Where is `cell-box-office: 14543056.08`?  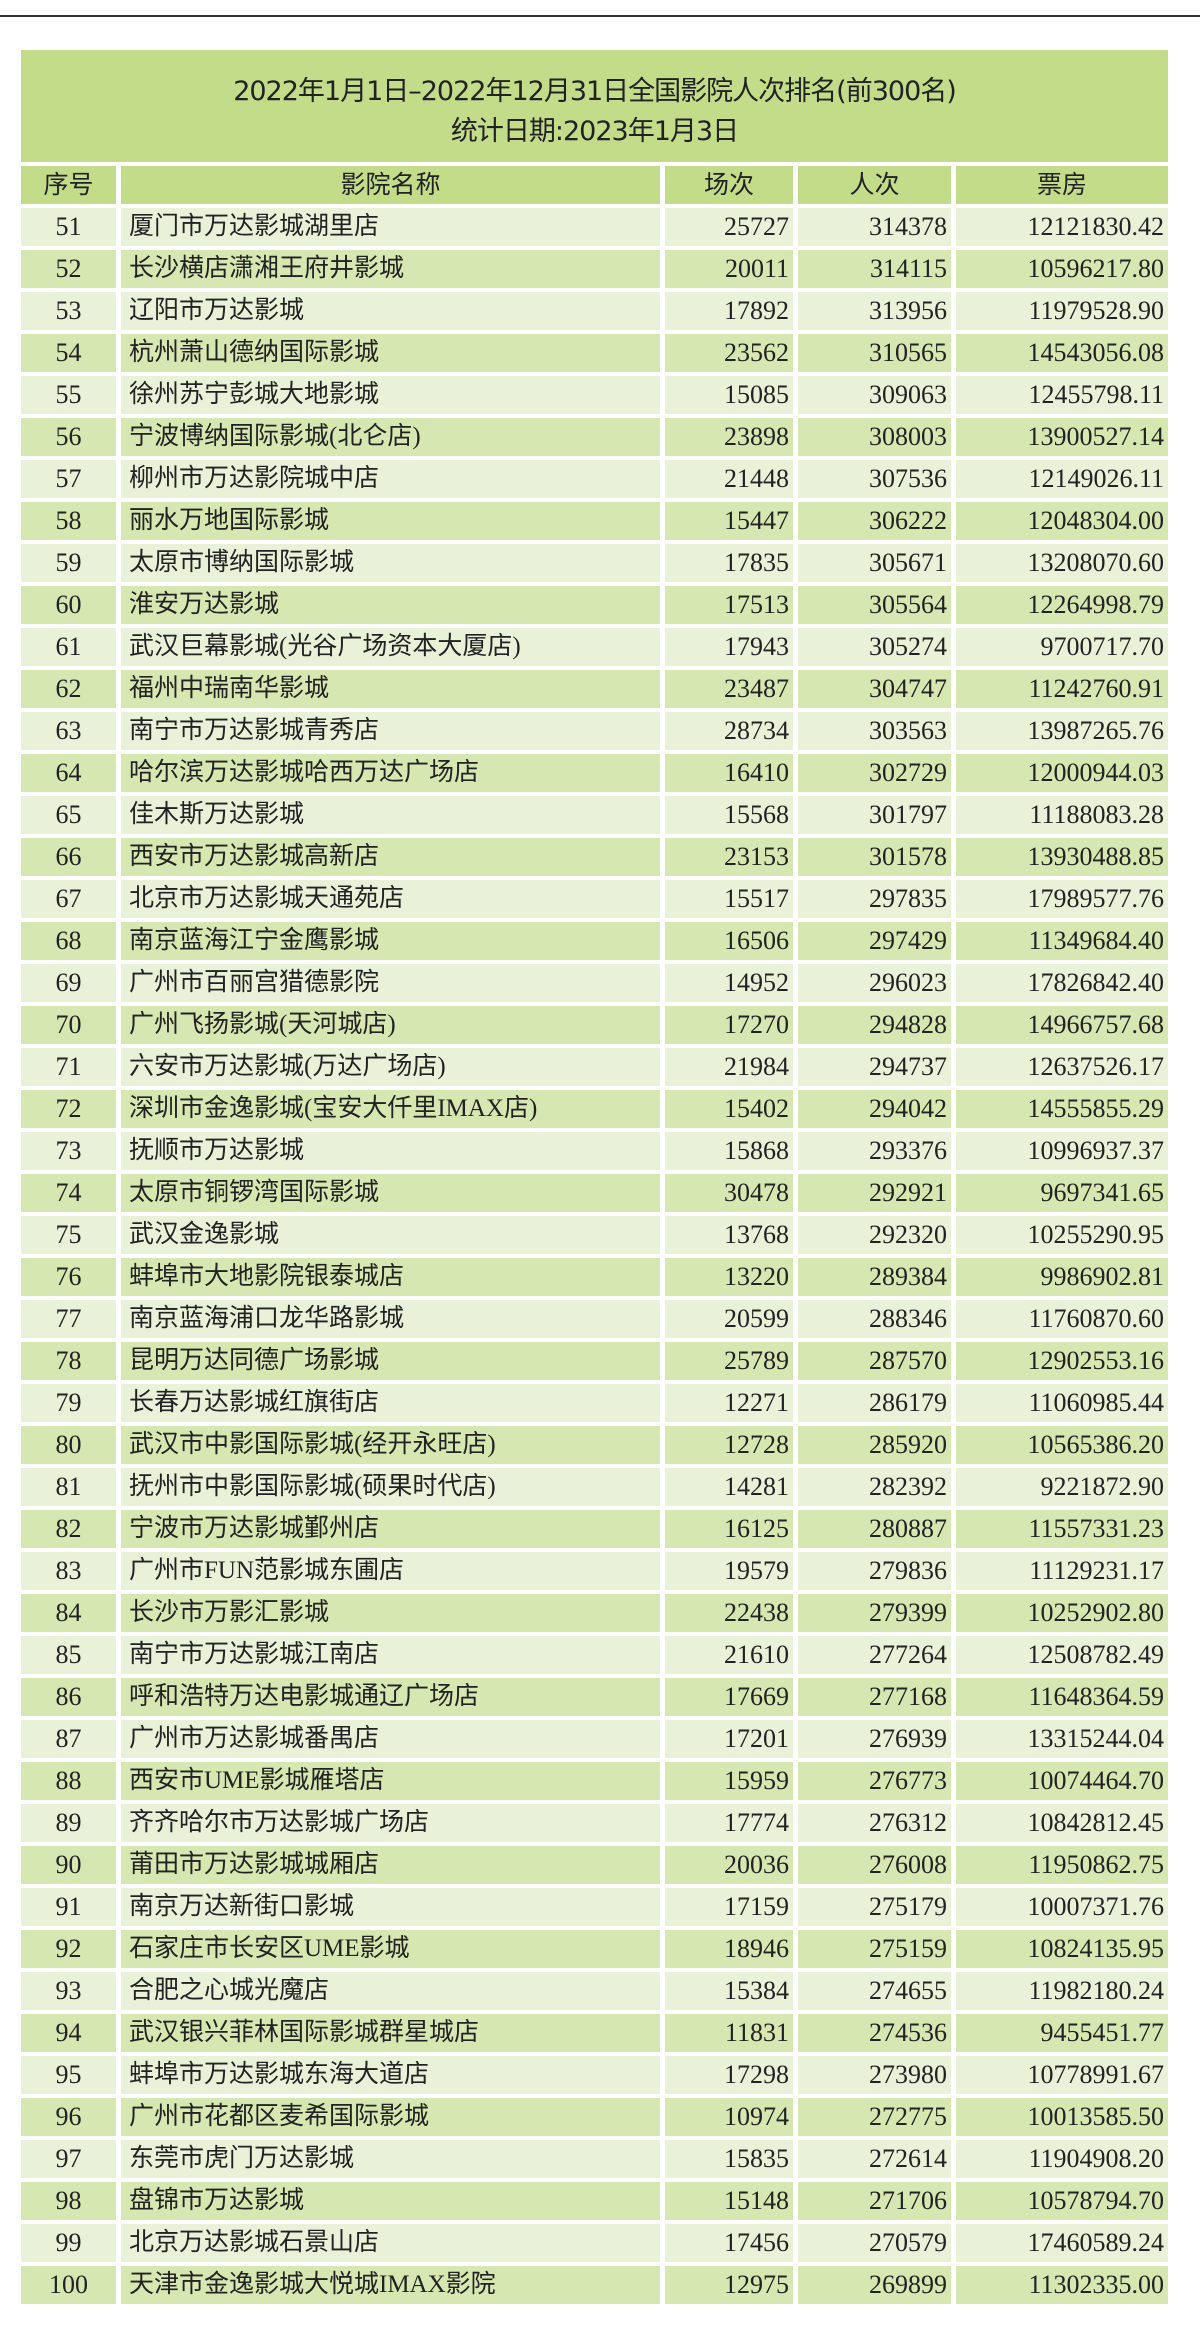
cell-box-office: 14543056.08 is located at coordinates (1062, 353).